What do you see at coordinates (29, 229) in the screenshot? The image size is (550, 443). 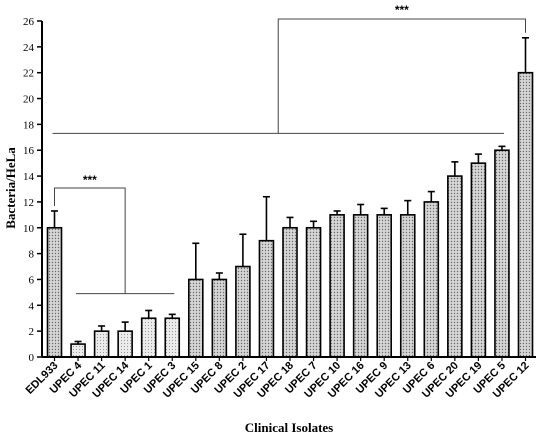 I see `y-tick-label: 10` at bounding box center [29, 229].